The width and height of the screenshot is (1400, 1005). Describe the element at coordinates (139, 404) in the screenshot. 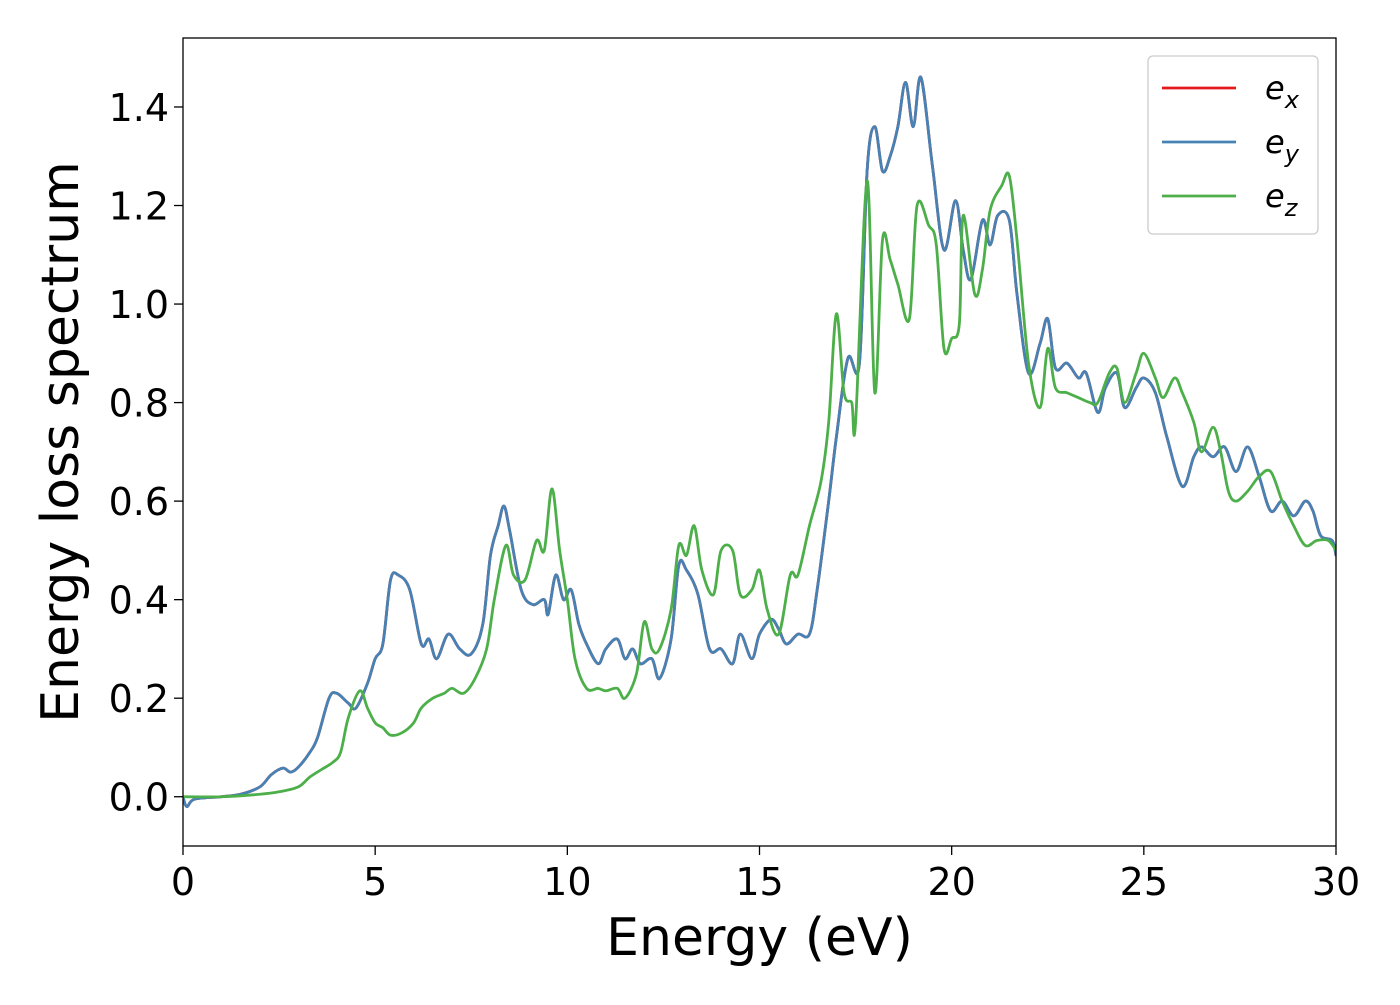

I see `y-tick-label: 0.8` at that location.